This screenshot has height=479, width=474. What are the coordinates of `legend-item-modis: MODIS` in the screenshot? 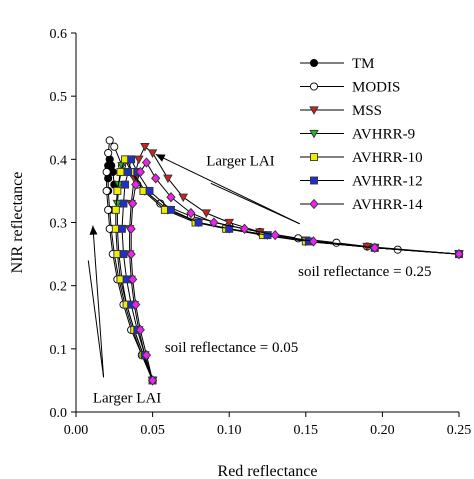 It's located at (350, 88).